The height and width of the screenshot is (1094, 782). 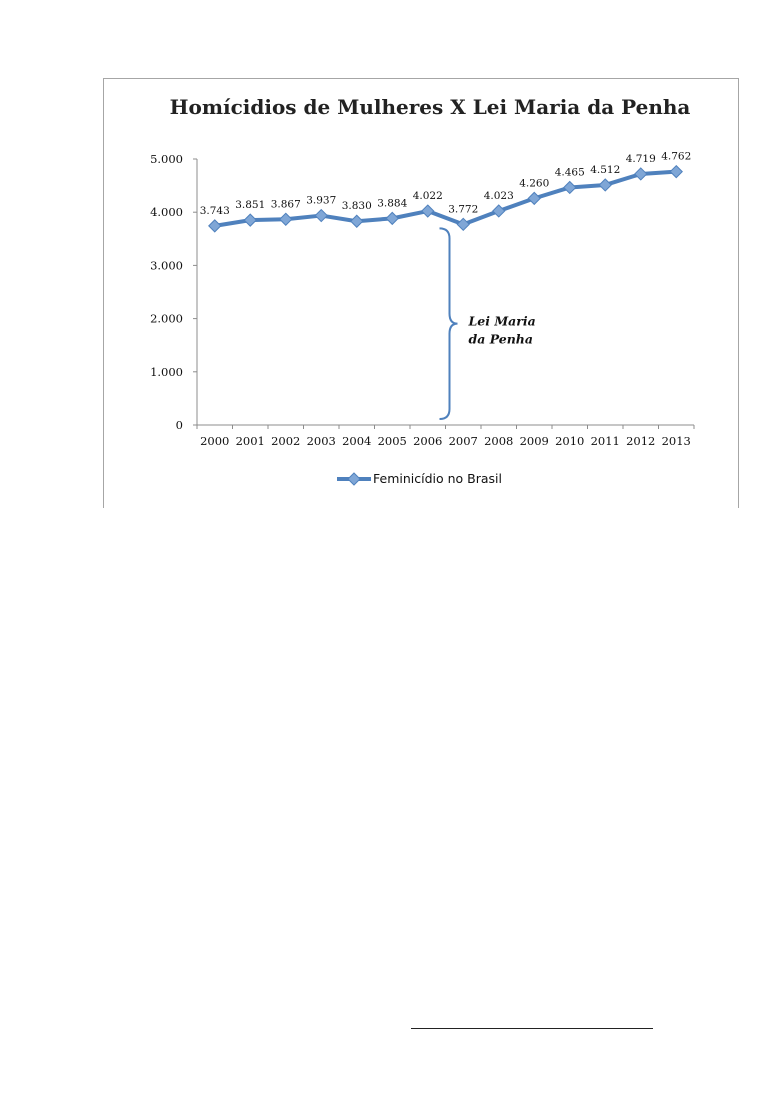 I want to click on data-label: 4.023, so click(x=499, y=196).